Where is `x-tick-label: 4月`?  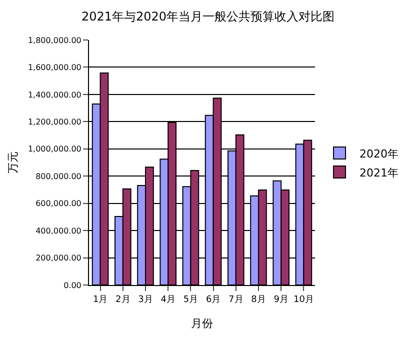
x-tick-label: 4月 is located at coordinates (168, 299).